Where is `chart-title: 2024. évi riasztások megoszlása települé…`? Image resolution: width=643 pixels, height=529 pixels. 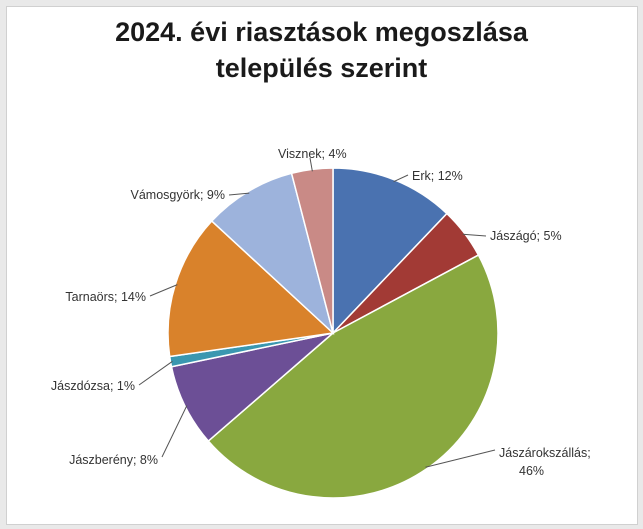 chart-title: 2024. évi riasztások megoszlása települé… is located at coordinates (321, 50).